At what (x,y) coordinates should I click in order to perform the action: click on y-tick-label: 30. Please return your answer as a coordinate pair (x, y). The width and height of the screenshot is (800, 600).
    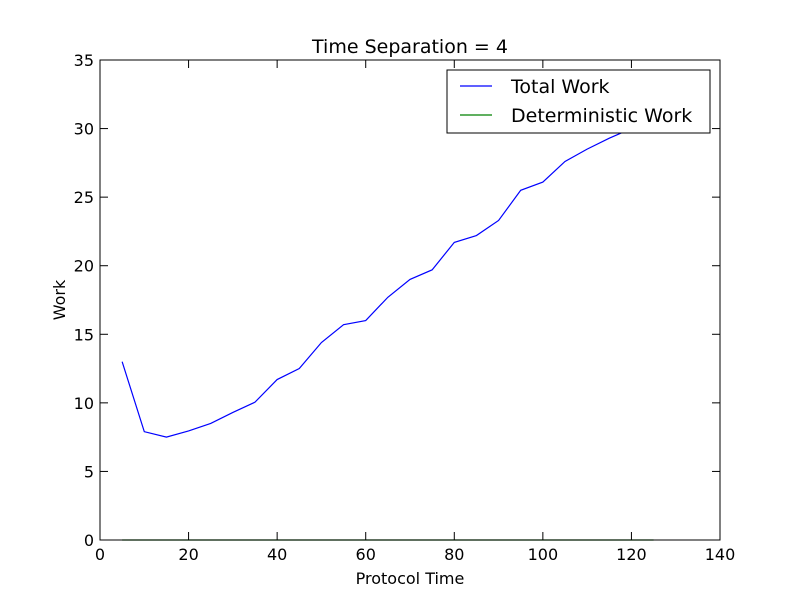
    Looking at the image, I should click on (84, 129).